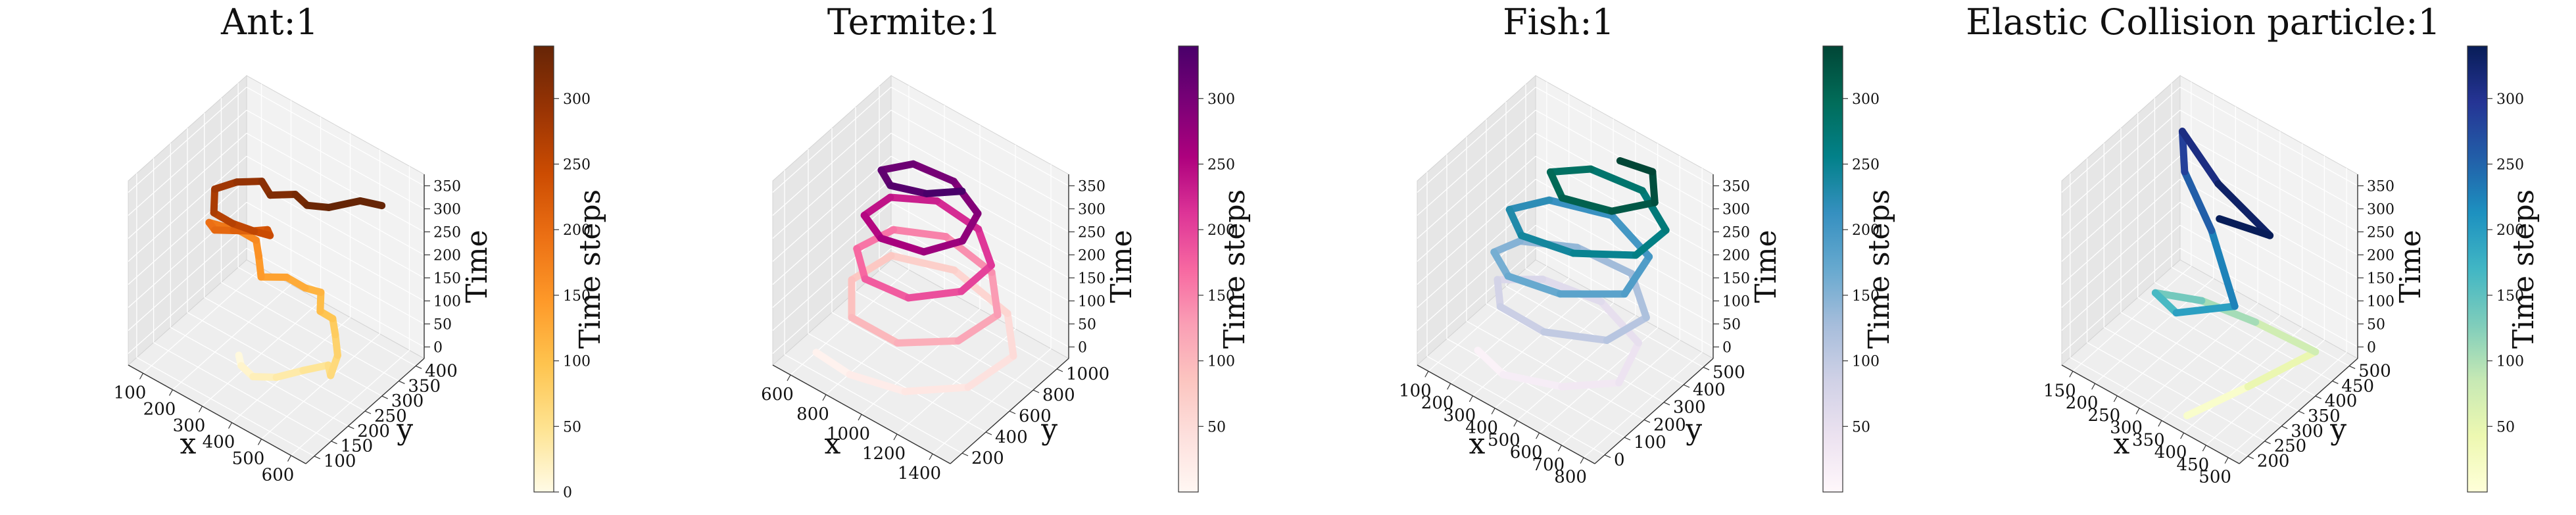 This screenshot has height=515, width=2576. Describe the element at coordinates (1571, 477) in the screenshot. I see `x-tick-label: 800` at that location.